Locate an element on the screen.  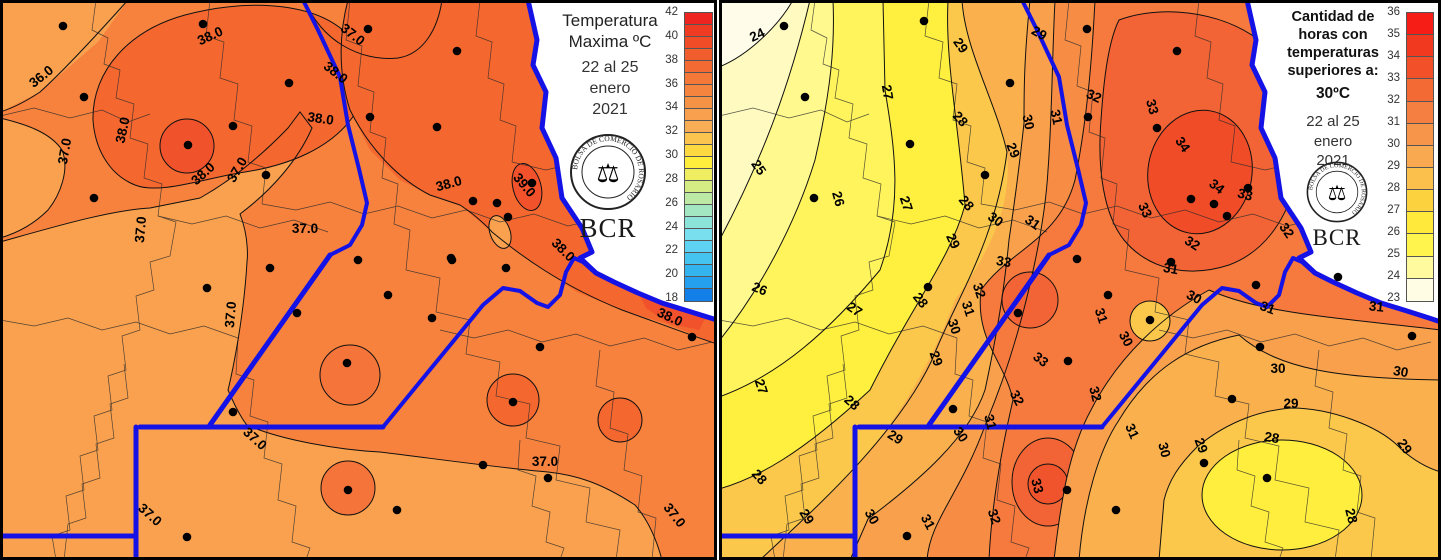
left-title-line1: Temperatura is located at coordinates (610, 20).